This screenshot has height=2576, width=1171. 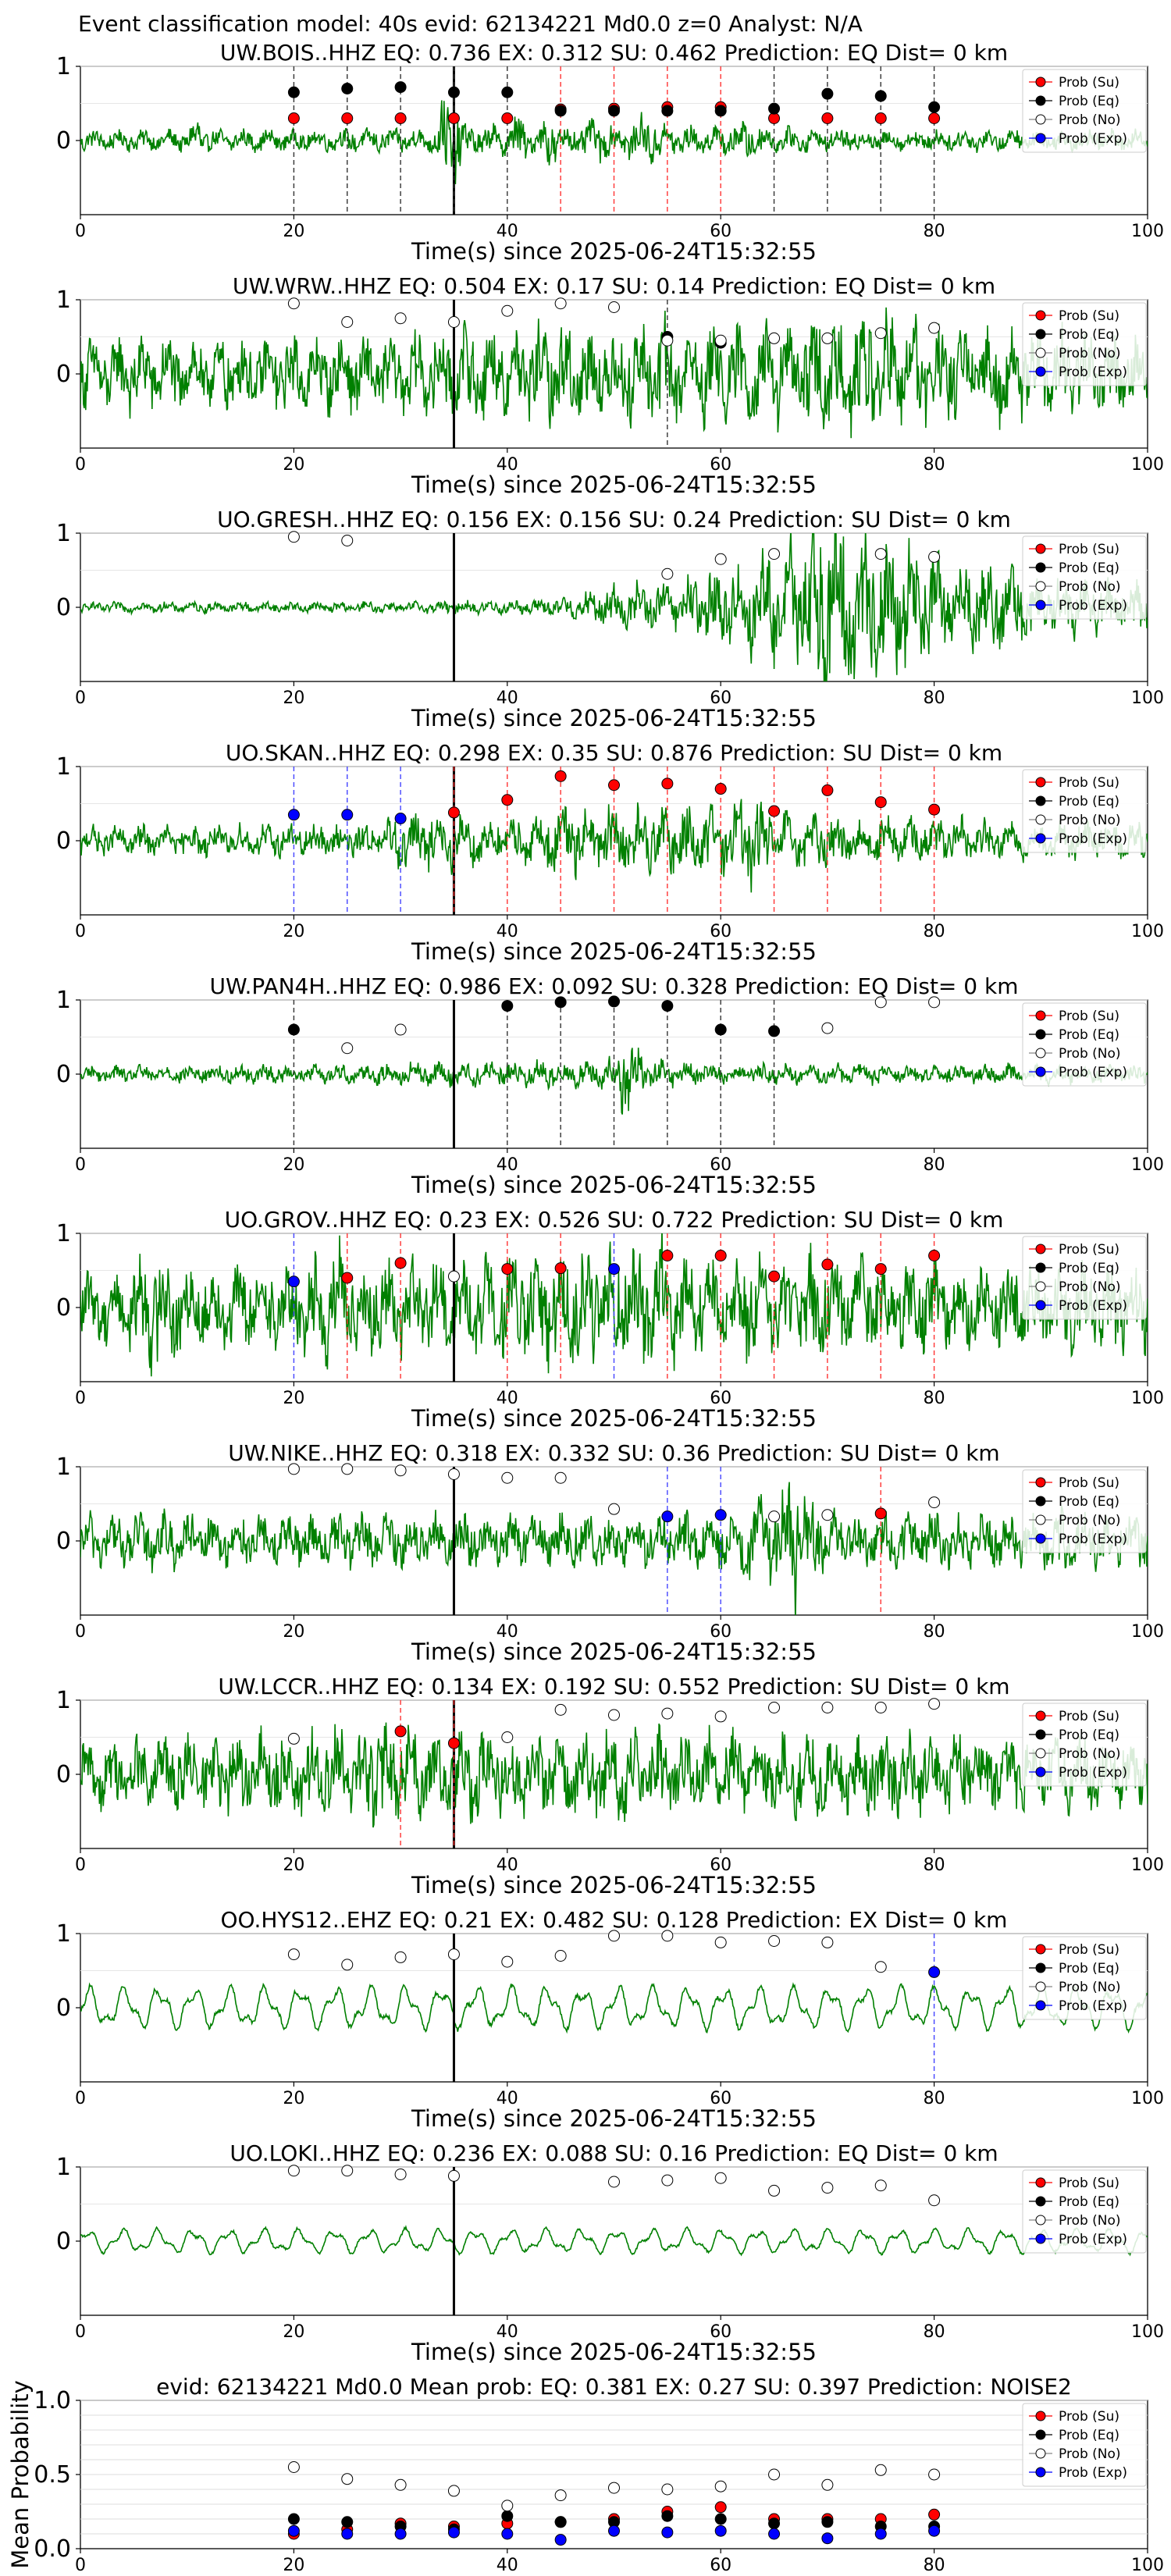 I want to click on legend-label: Prob (Su), so click(x=1089, y=783).